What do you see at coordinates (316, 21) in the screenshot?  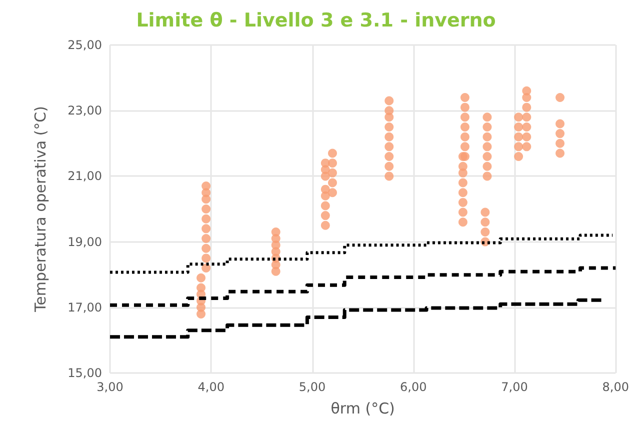 I see `chart-title: Limite θ - Livello 3 e 3.1 - inverno` at bounding box center [316, 21].